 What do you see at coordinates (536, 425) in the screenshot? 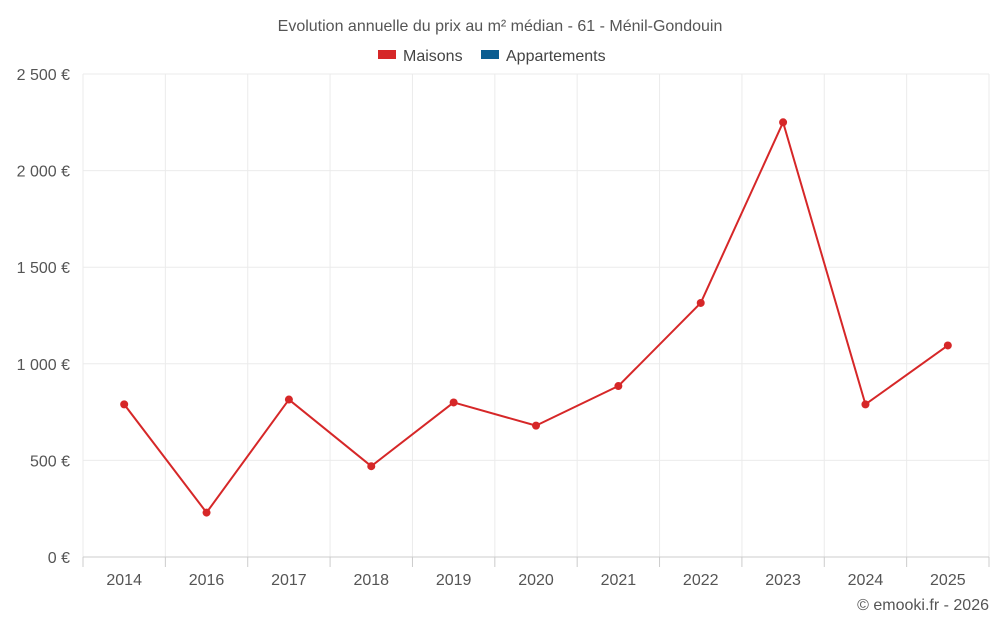
I see `data-point-maisons-2020` at bounding box center [536, 425].